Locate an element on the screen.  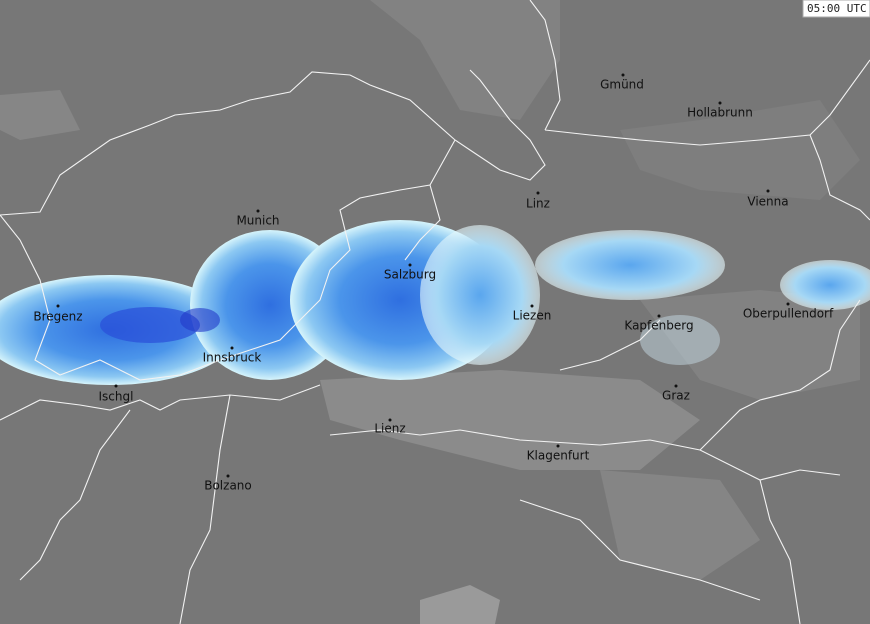
city-label: Linz is located at coordinates (538, 204).